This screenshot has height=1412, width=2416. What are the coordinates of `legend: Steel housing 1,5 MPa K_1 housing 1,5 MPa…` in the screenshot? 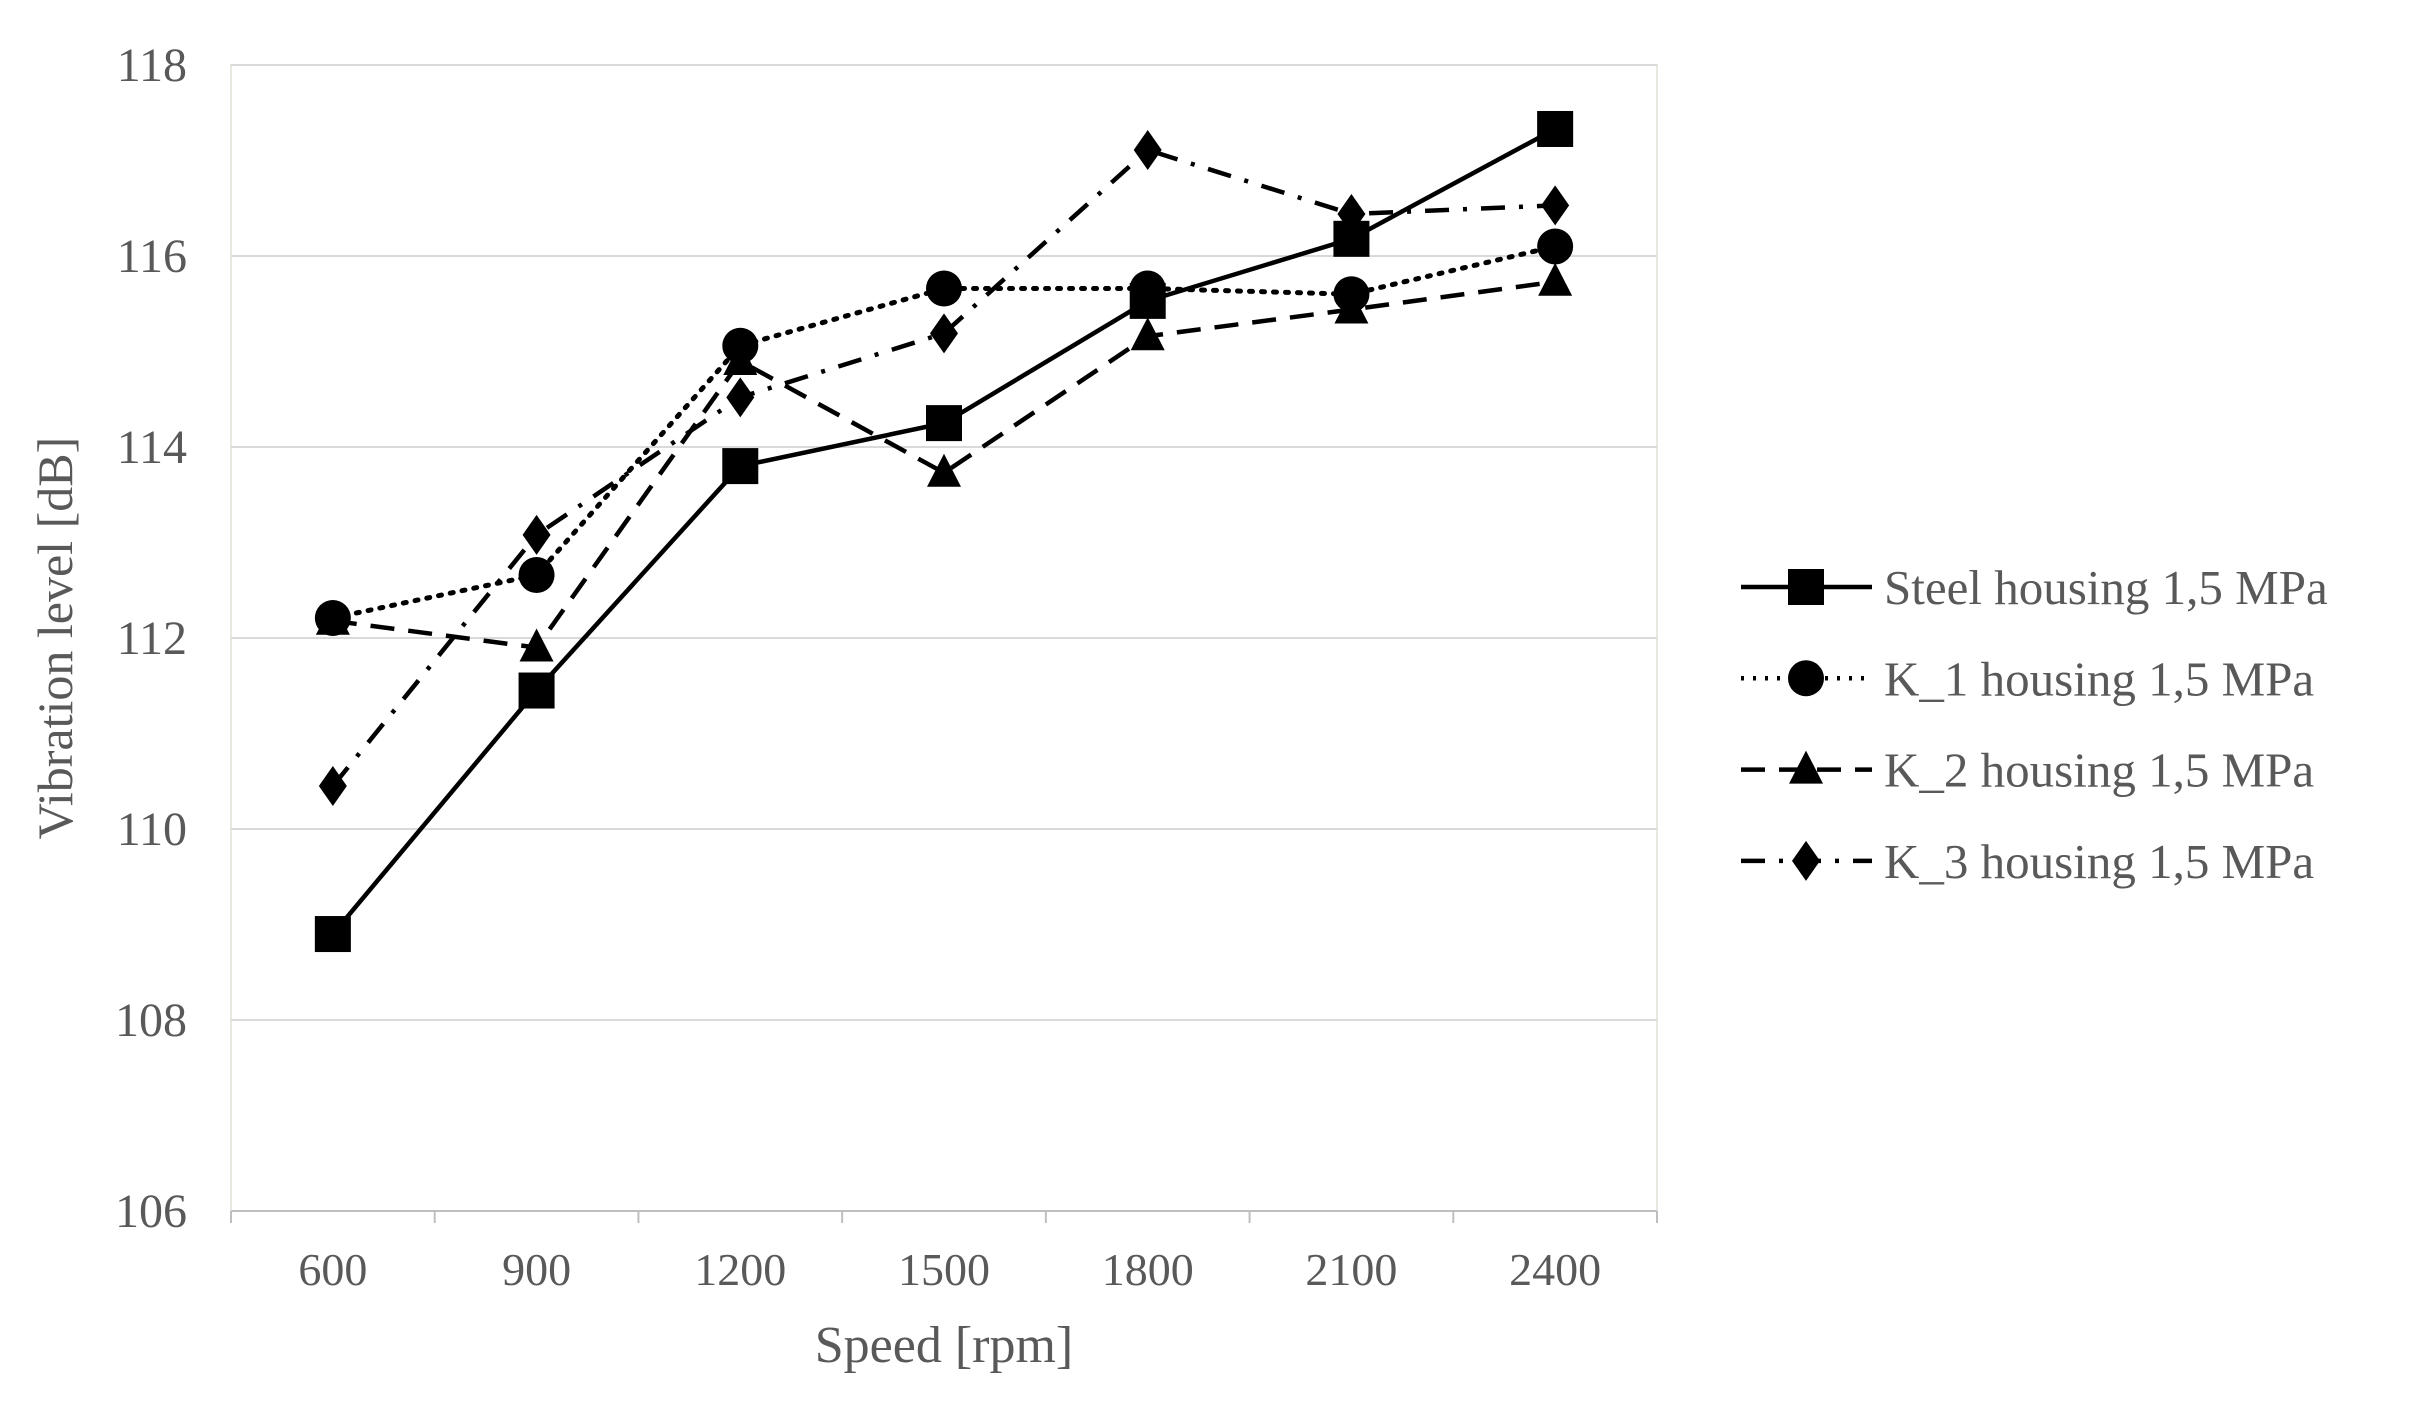 It's located at (2034, 724).